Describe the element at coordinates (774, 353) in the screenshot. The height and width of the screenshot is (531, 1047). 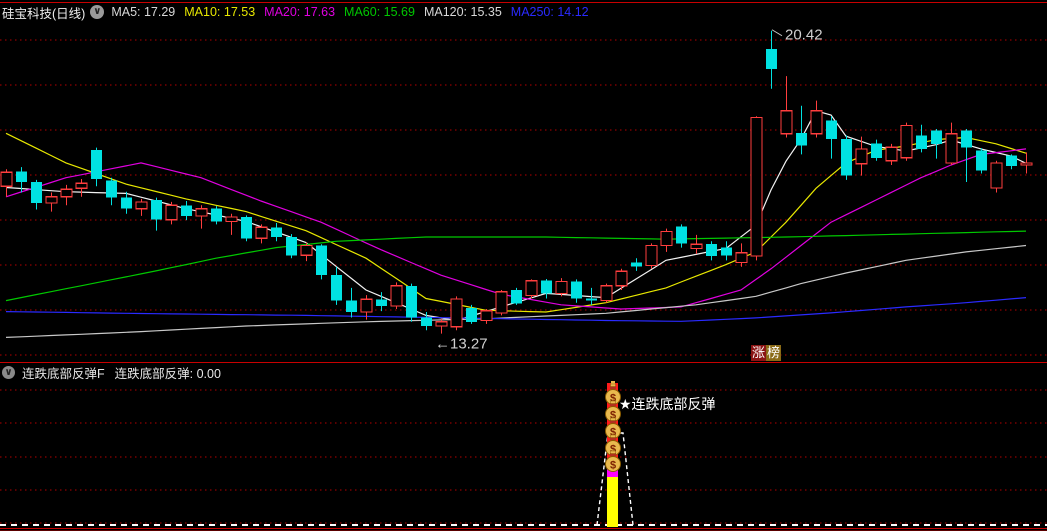
I see `rank-badge-char: 榜` at that location.